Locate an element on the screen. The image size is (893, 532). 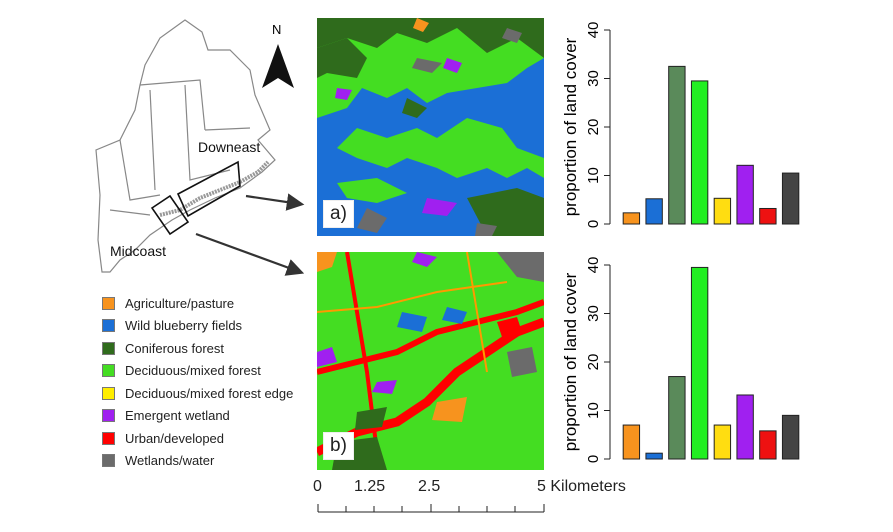
scale-label-2: 2.5 is located at coordinates (429, 486).